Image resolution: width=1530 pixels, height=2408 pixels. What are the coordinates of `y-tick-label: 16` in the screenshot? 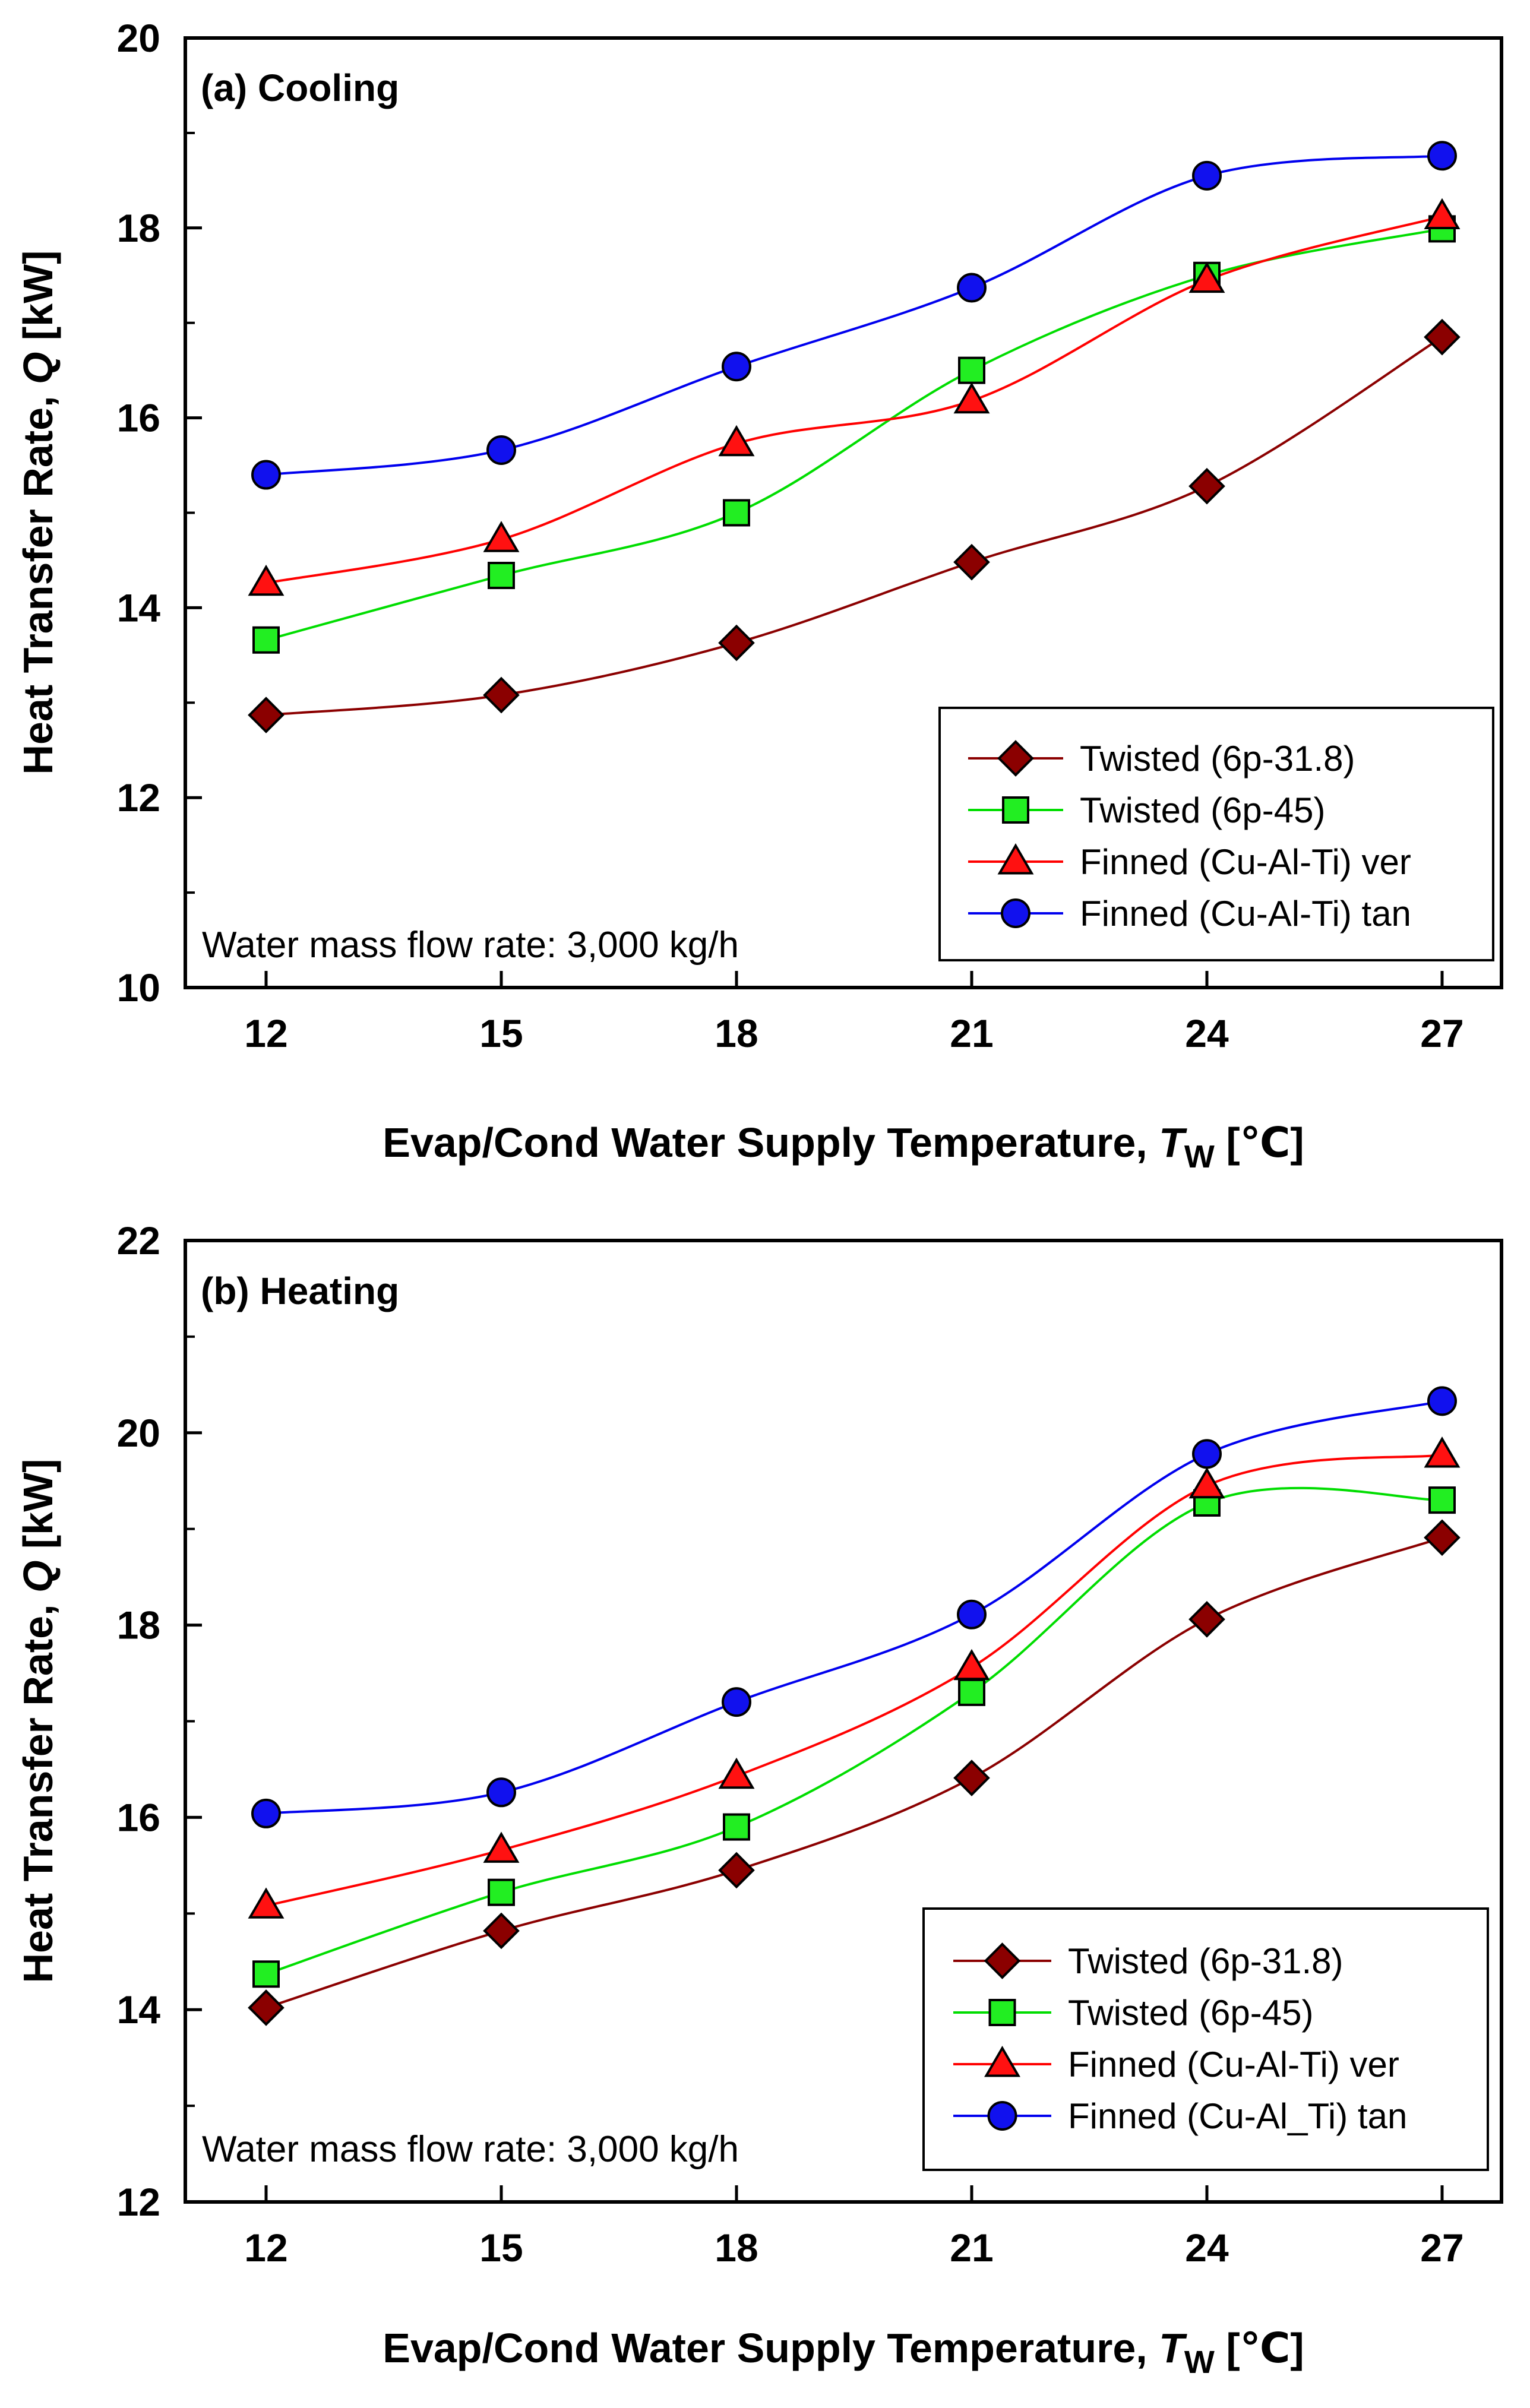 It's located at (139, 1817).